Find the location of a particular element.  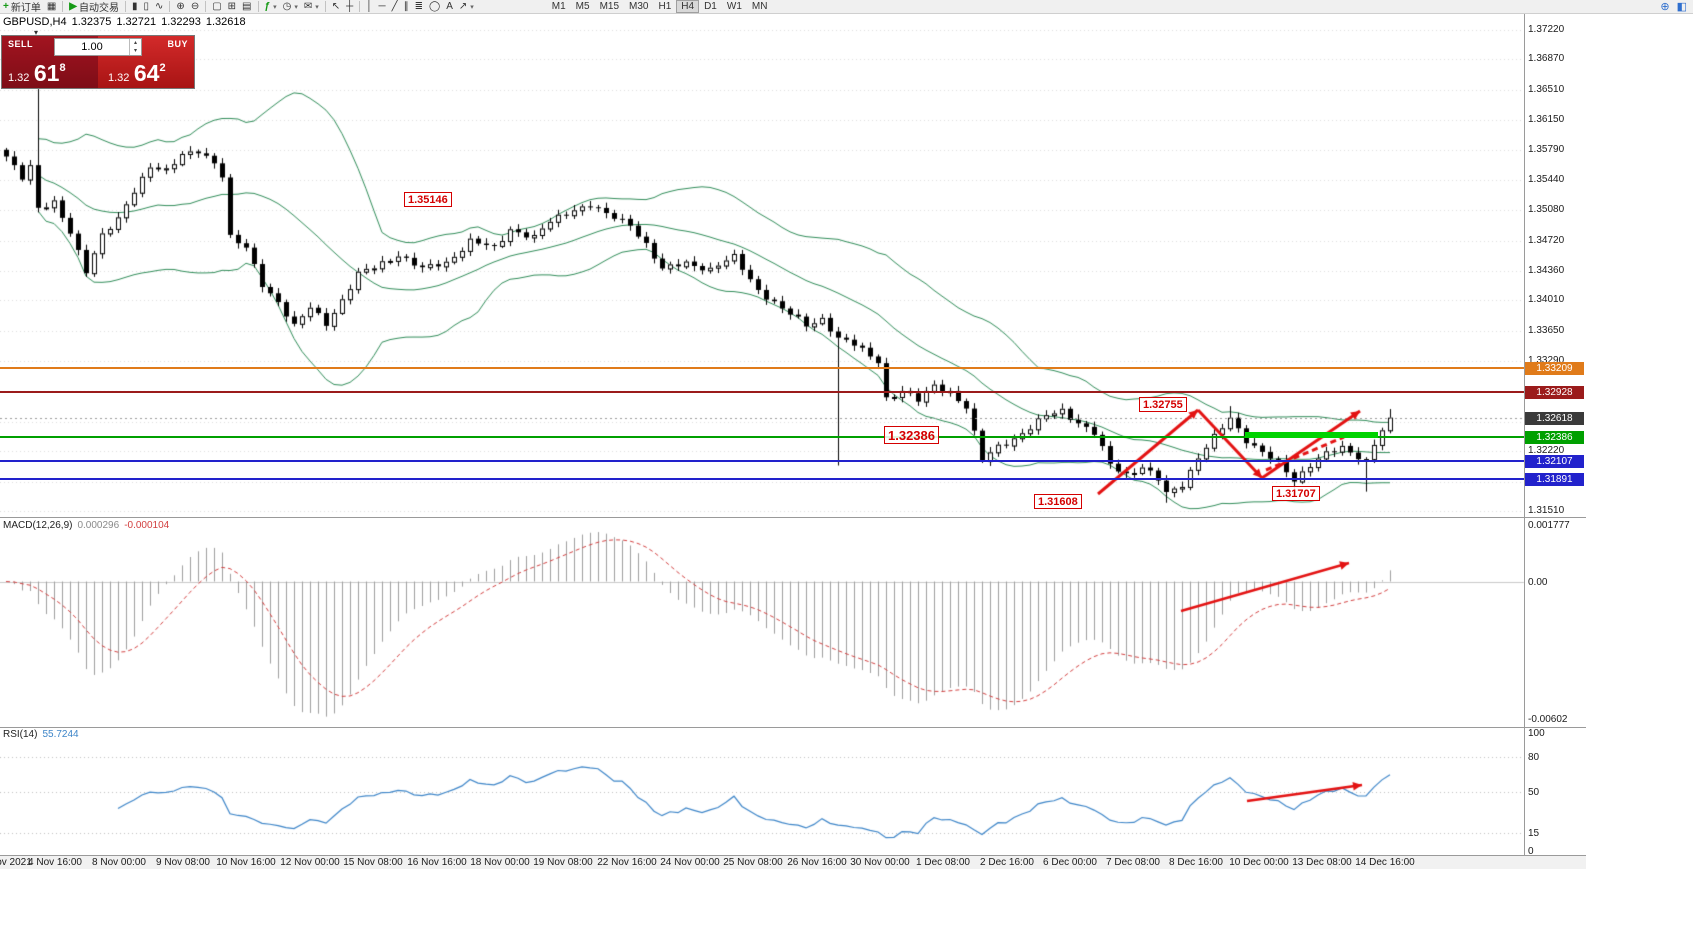

rsi-name: RSI(14) is located at coordinates (20, 734).